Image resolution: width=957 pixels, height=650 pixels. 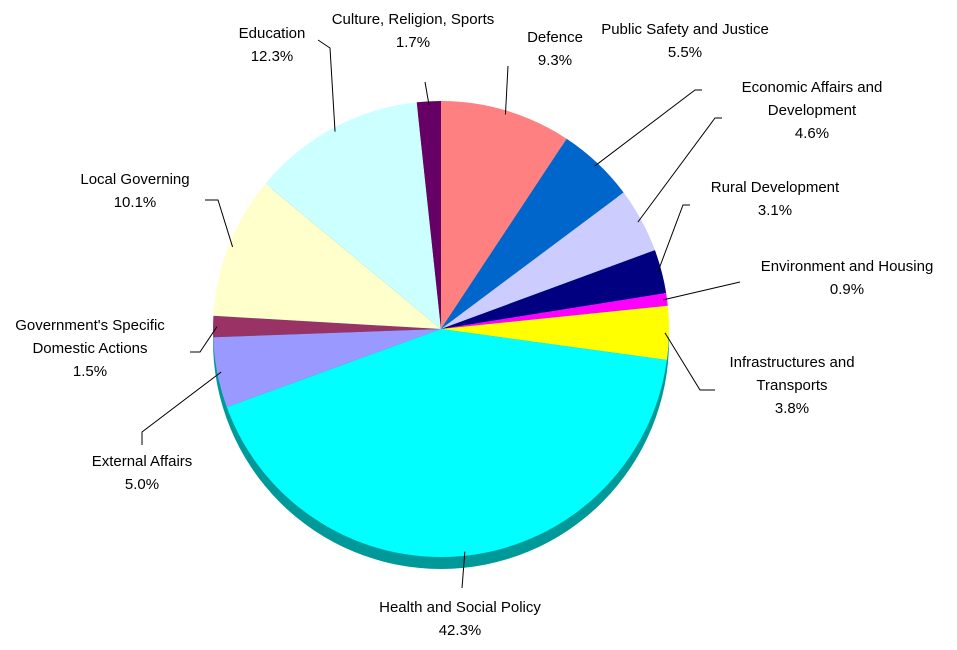 What do you see at coordinates (90, 371) in the screenshot?
I see `value-label: 1.5%` at bounding box center [90, 371].